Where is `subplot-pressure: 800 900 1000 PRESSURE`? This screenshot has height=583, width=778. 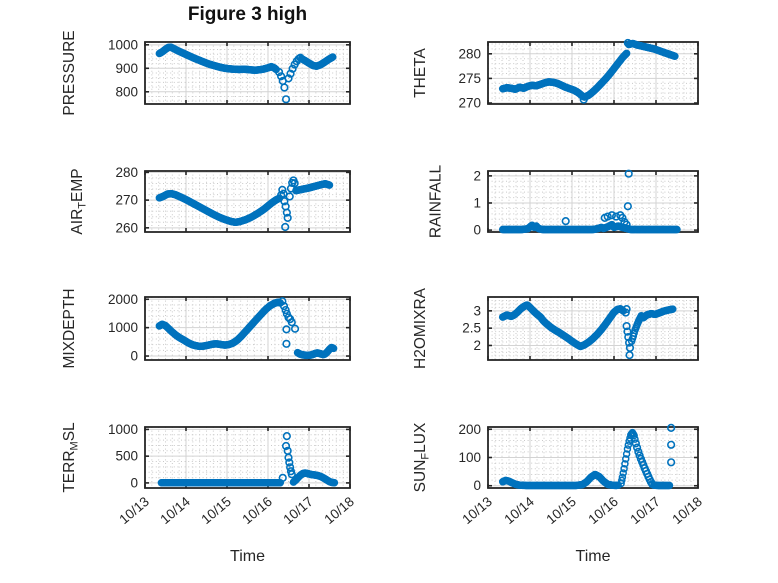 subplot-pressure: 800 900 1000 PRESSURE is located at coordinates (206, 73).